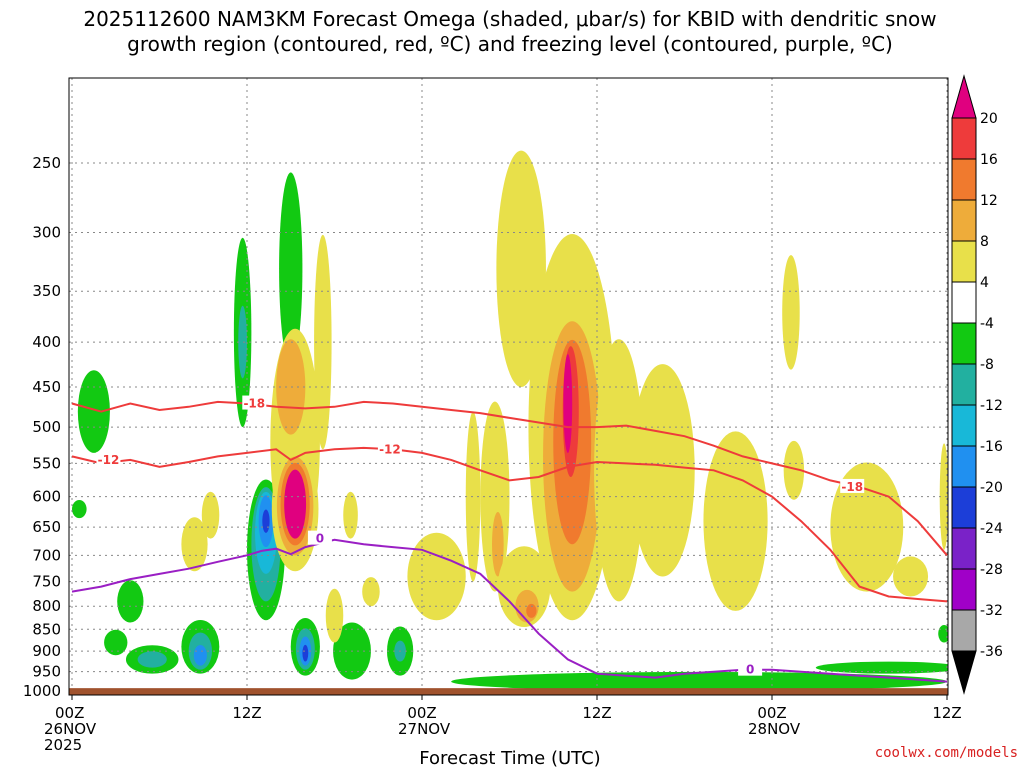  What do you see at coordinates (989, 160) in the screenshot?
I see `colorbar-label-1: 16` at bounding box center [989, 160].